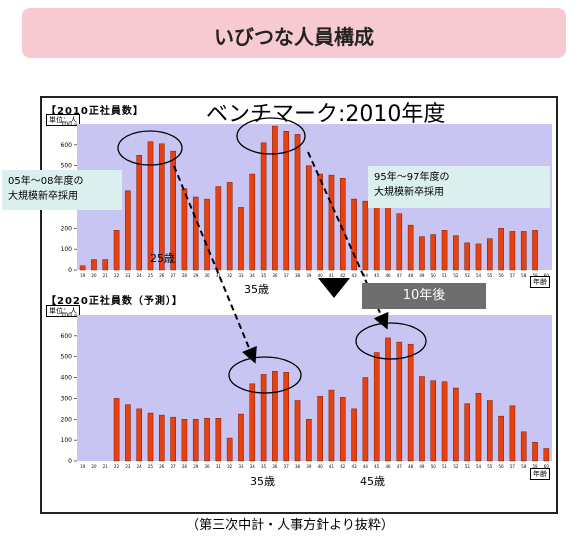 The image size is (580, 540). What do you see at coordinates (490, 275) in the screenshot?
I see `xtick-label-2010: 55` at bounding box center [490, 275].